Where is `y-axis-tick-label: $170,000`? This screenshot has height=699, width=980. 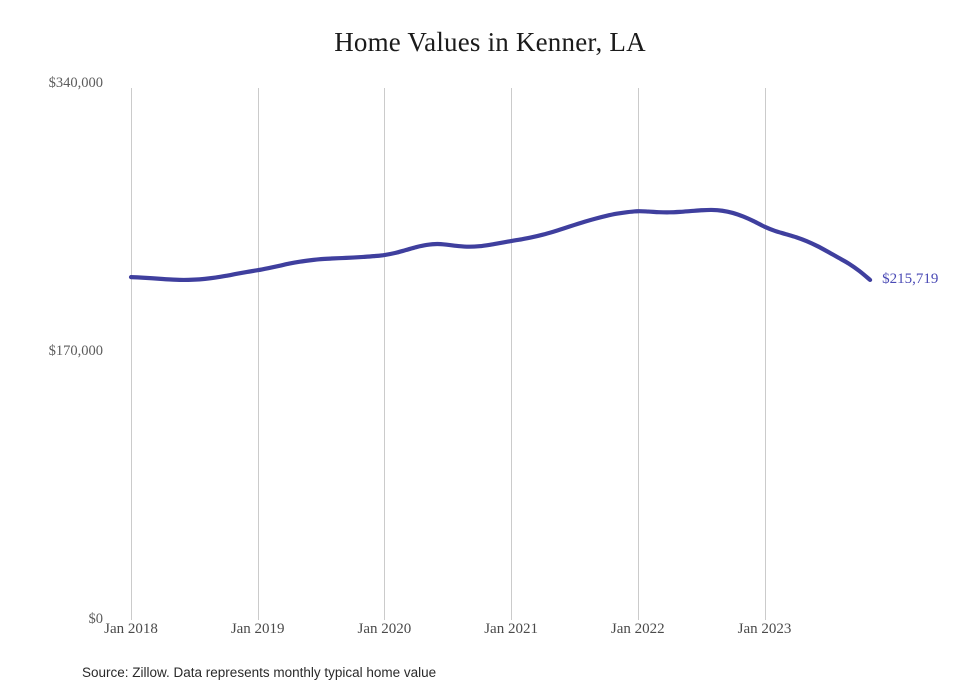
y-axis-tick-label: $170,000 is located at coordinates (75, 351).